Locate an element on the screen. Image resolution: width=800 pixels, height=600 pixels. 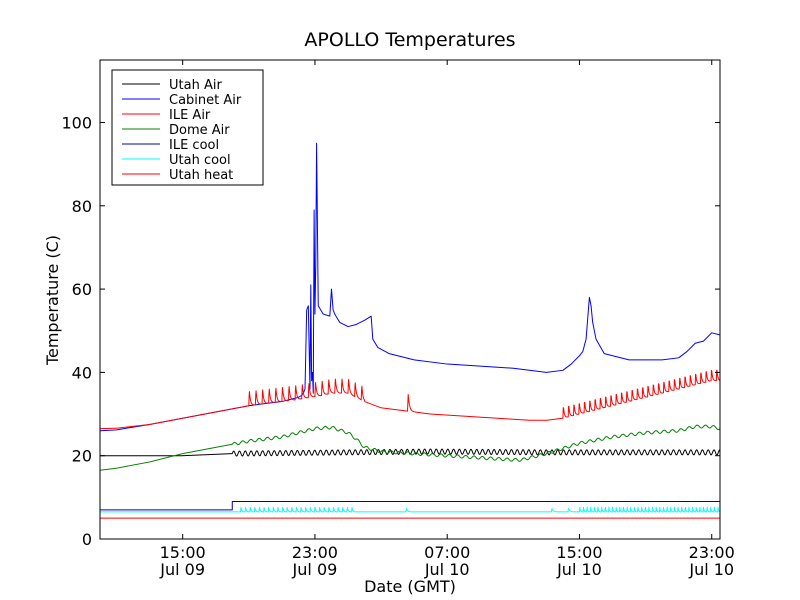
series-line-ile-cool is located at coordinates (410, 506).